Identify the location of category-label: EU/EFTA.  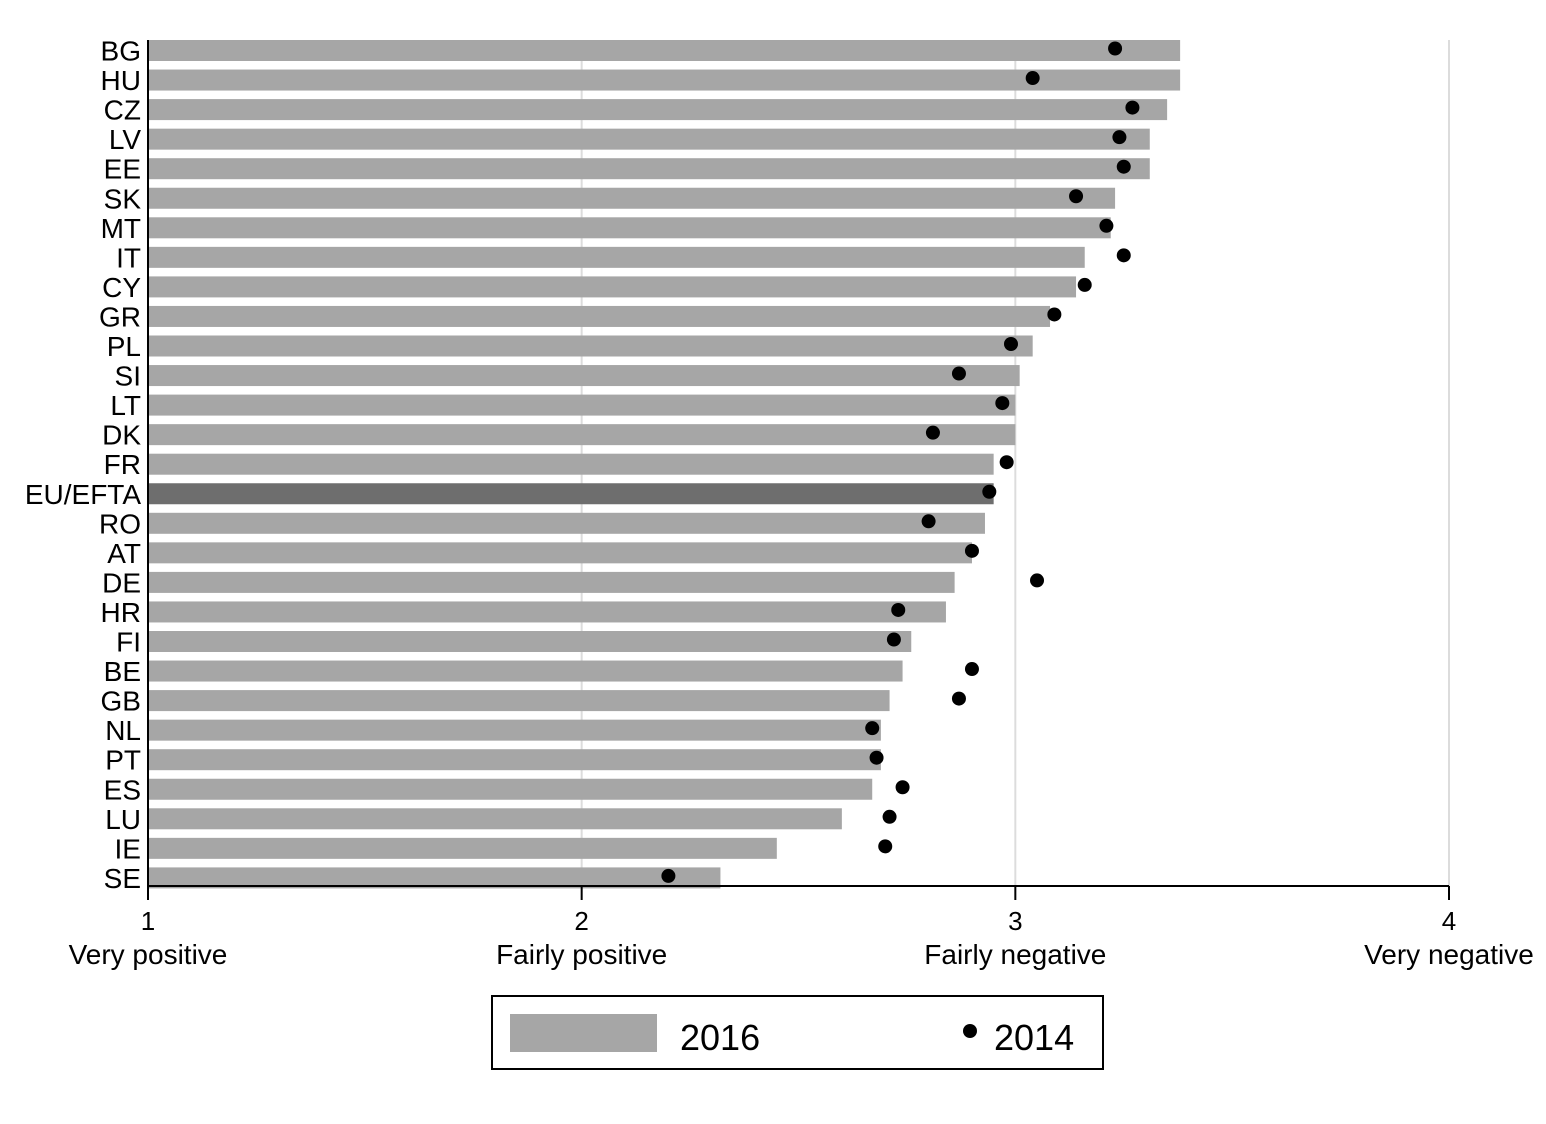
(83, 494).